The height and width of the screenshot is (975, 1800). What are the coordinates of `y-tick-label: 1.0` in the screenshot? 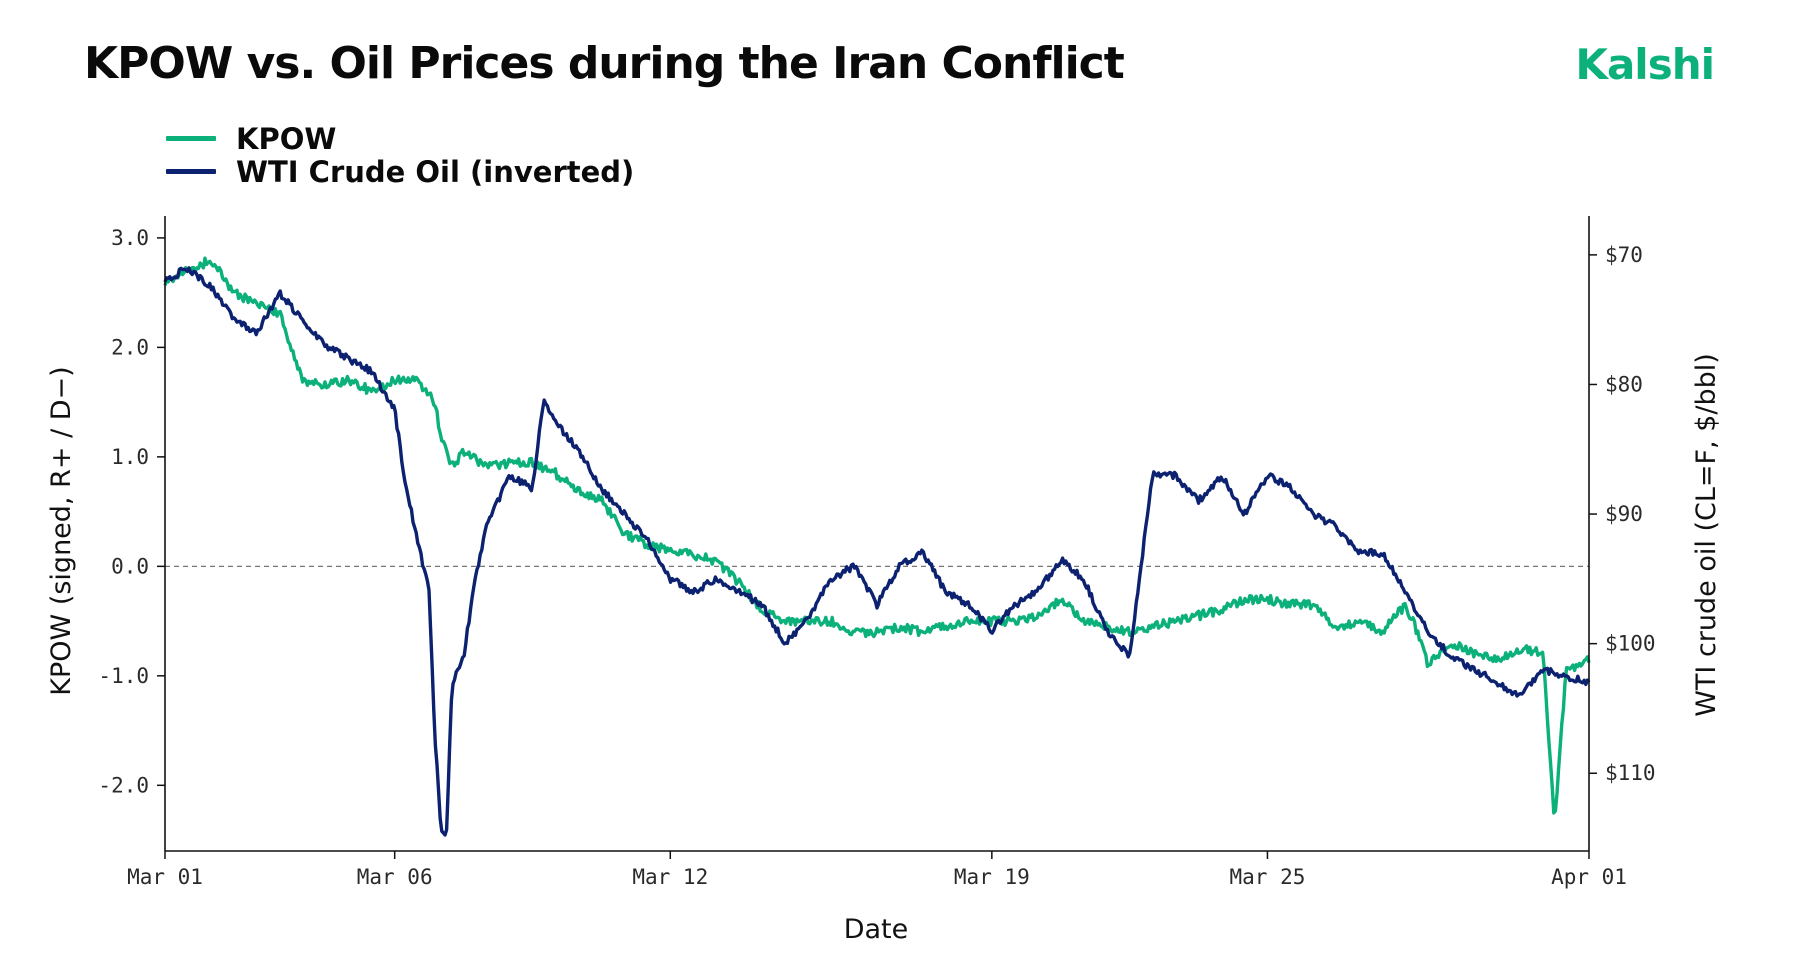 It's located at (130, 457).